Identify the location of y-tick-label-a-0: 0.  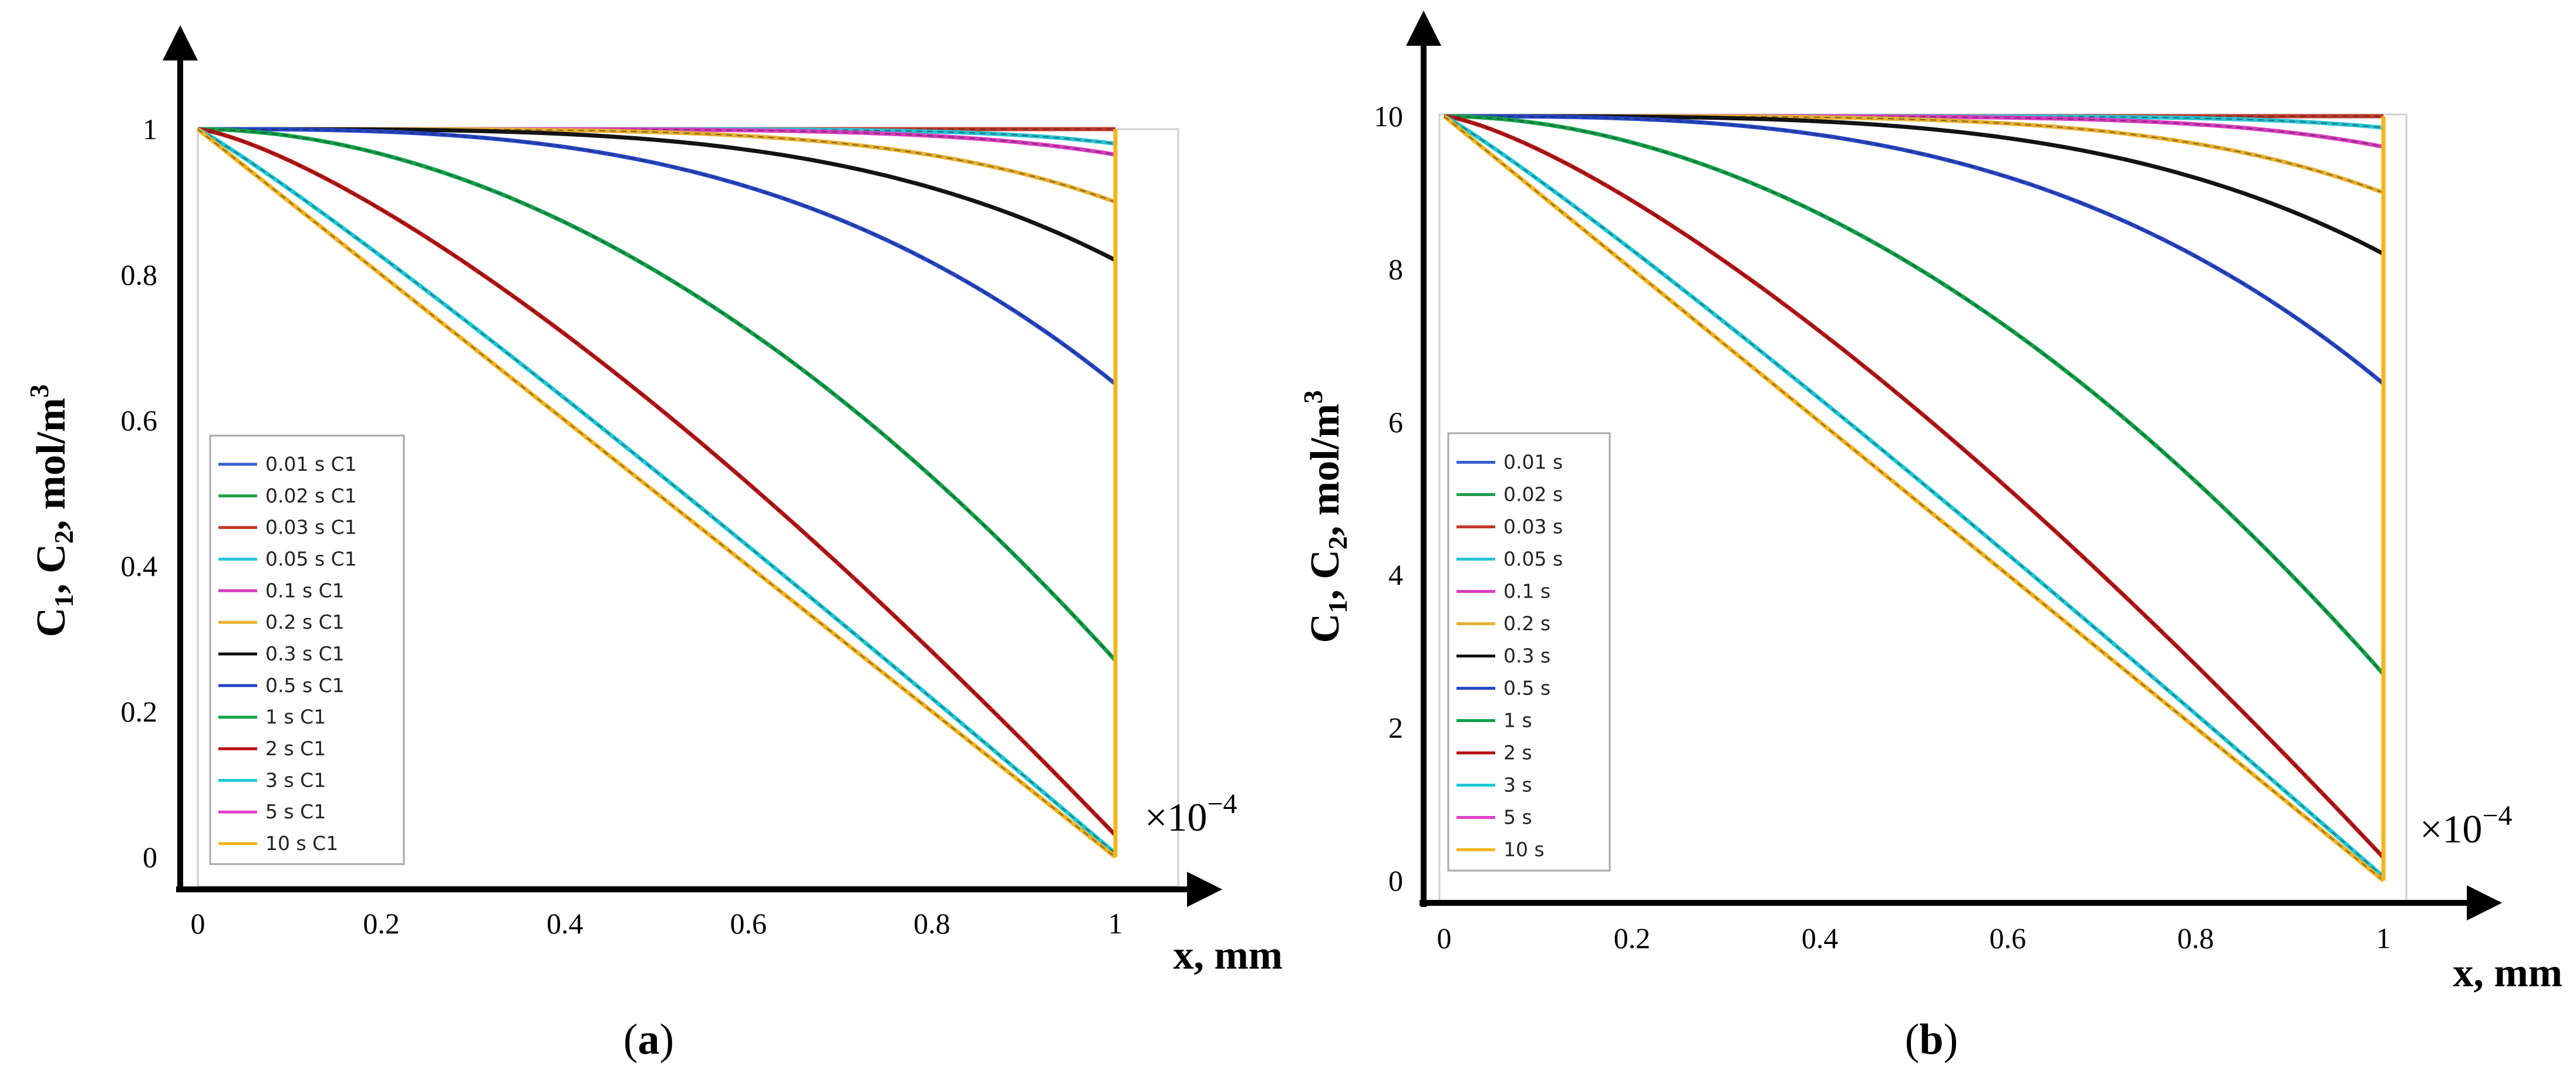
(150, 858).